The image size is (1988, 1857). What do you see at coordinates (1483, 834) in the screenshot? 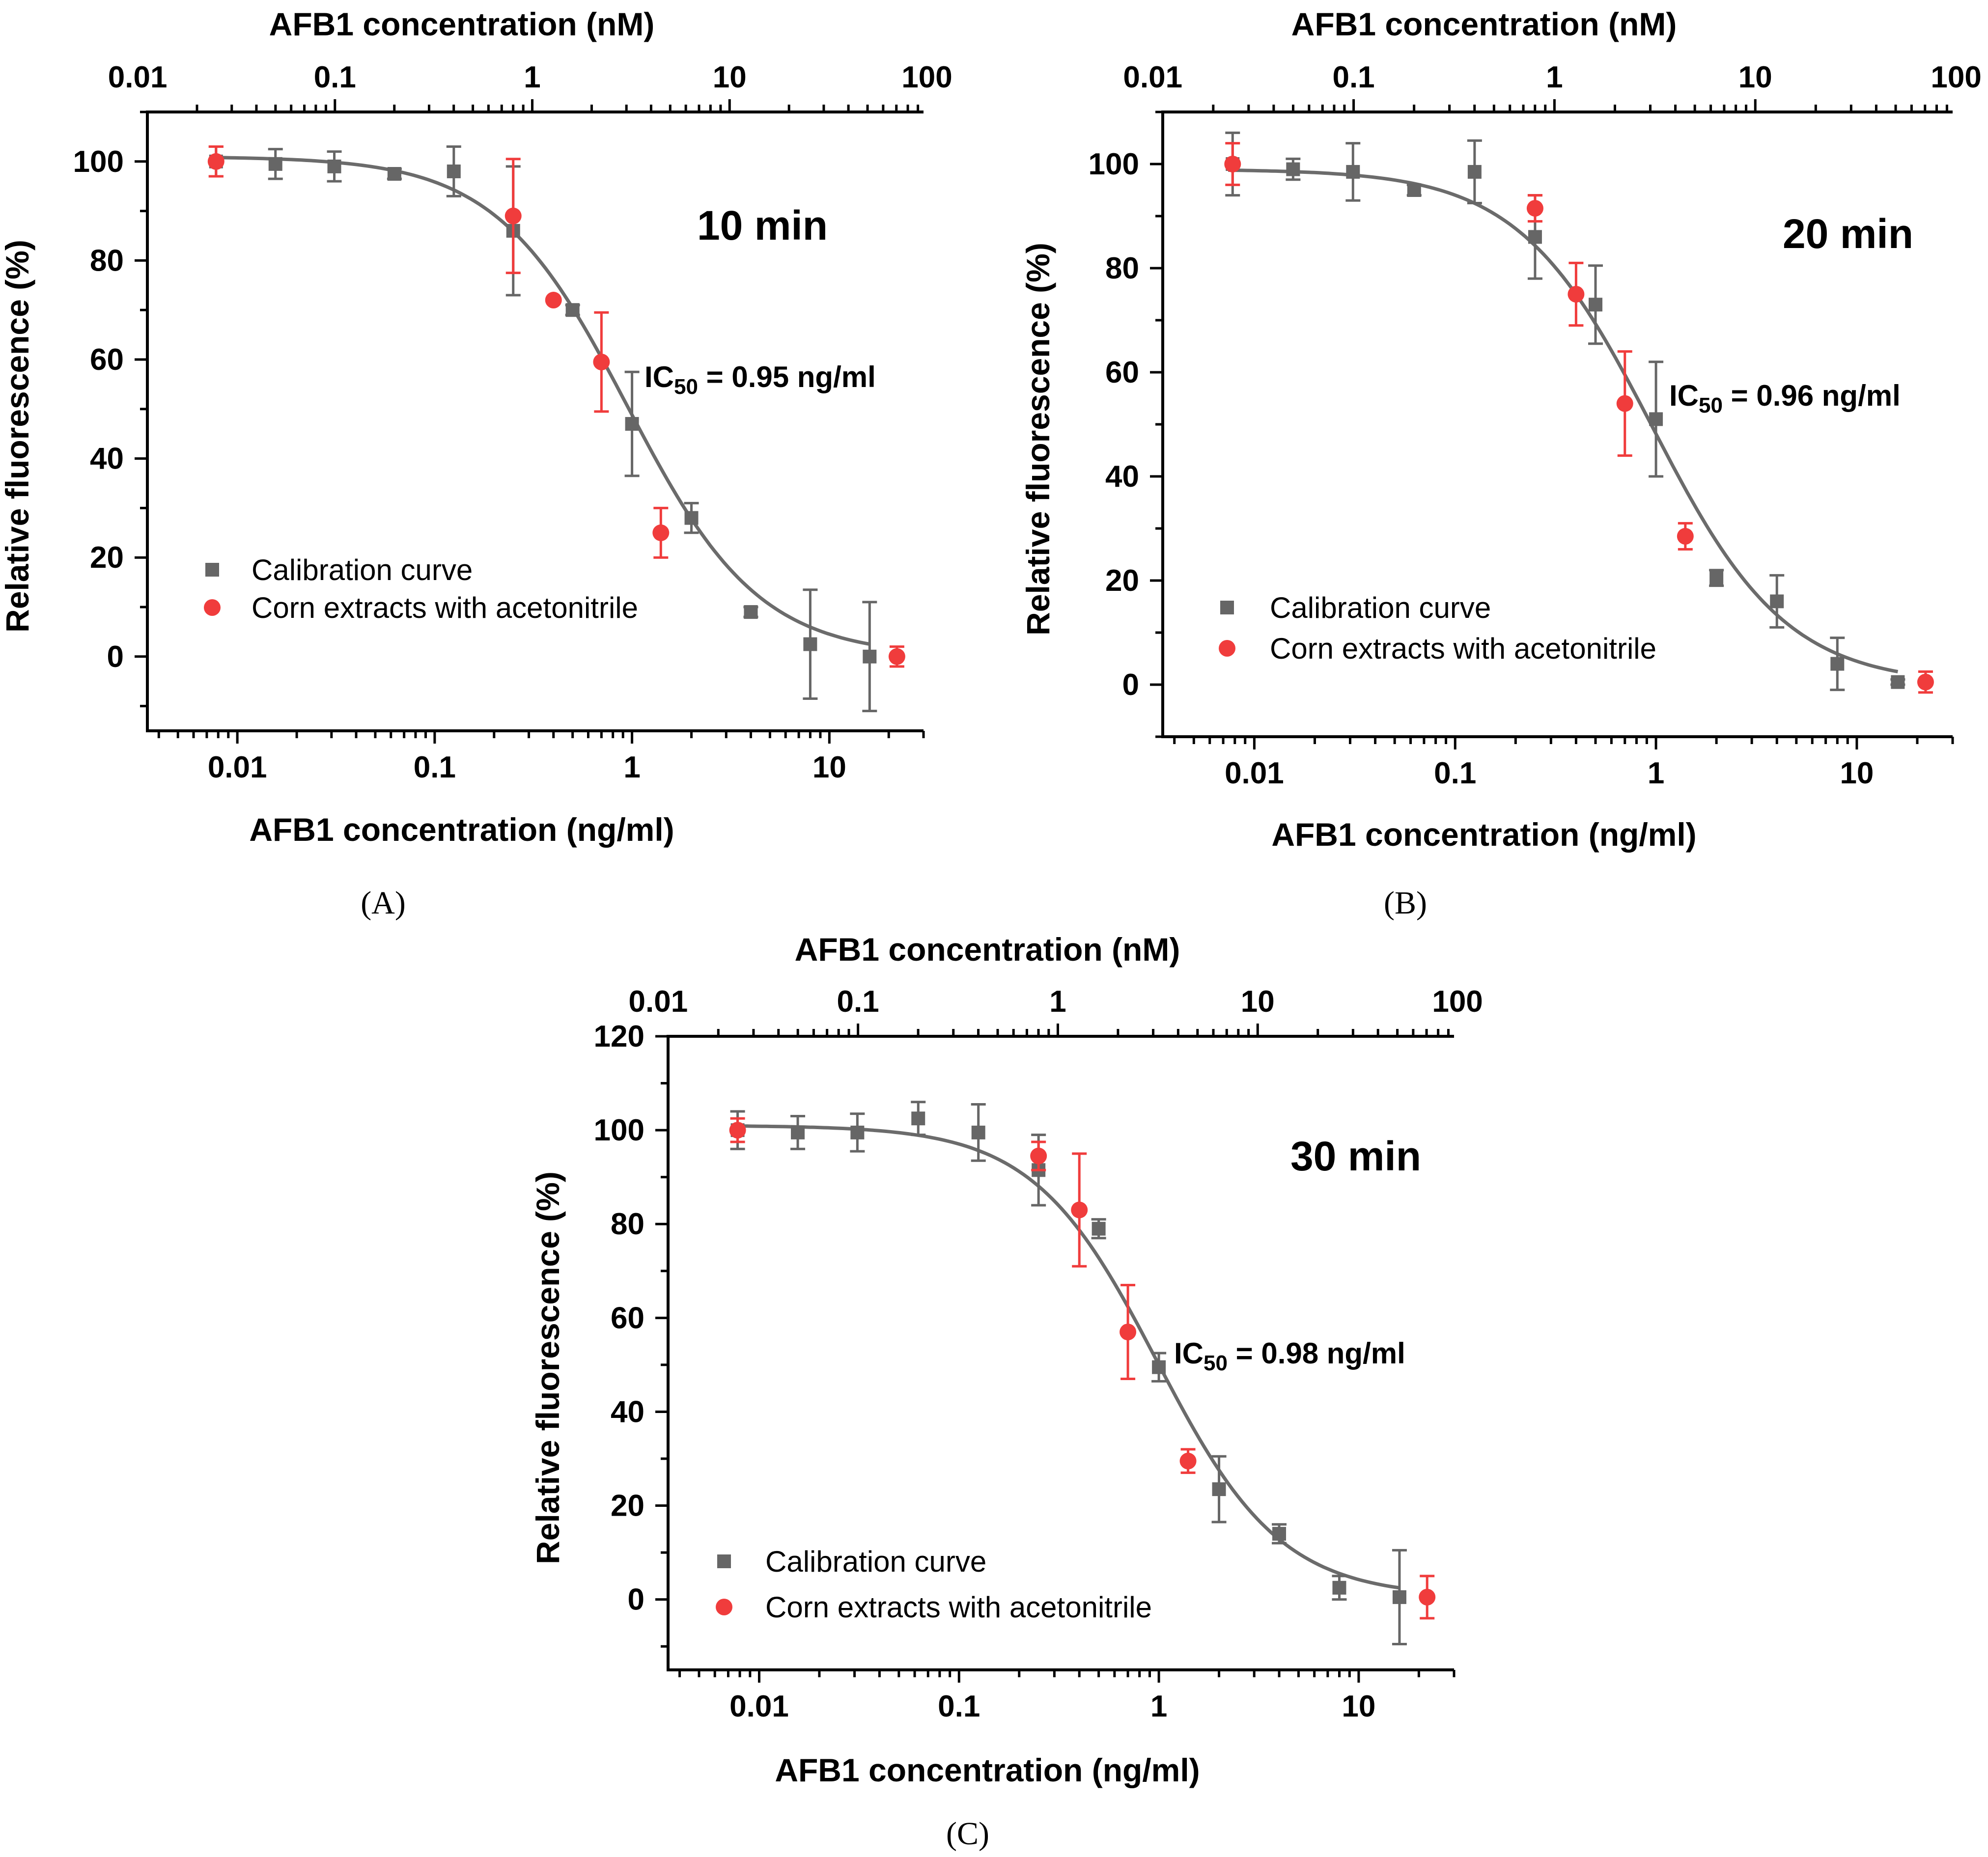
I see `x-axis-title: AFB1 concentration (ng/ml)` at bounding box center [1483, 834].